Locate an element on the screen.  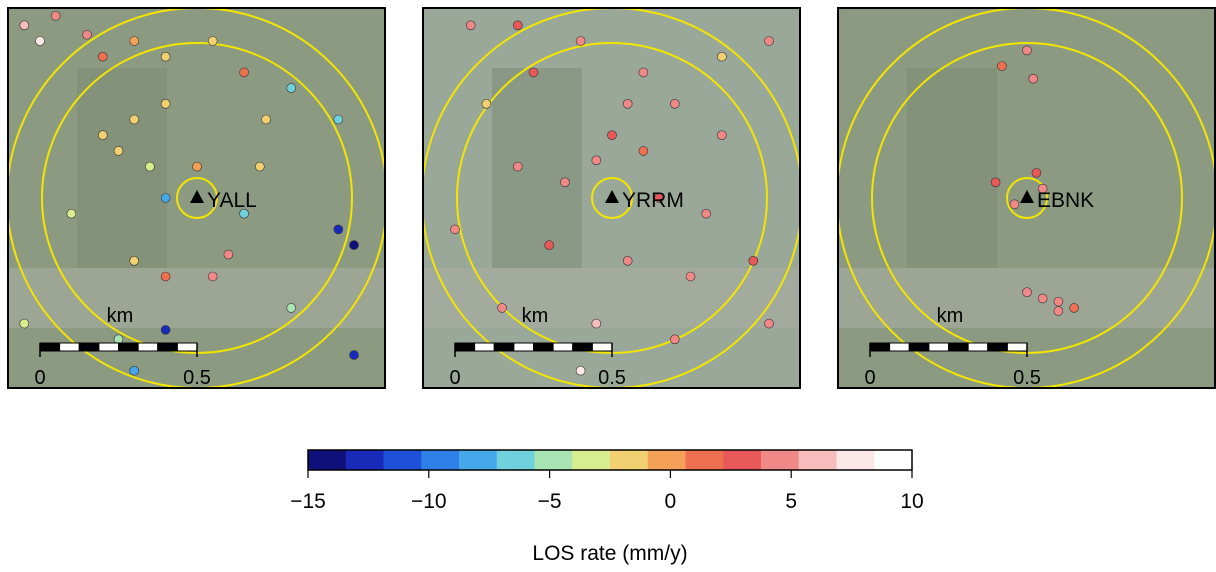
station-label: YALL is located at coordinates (232, 200).